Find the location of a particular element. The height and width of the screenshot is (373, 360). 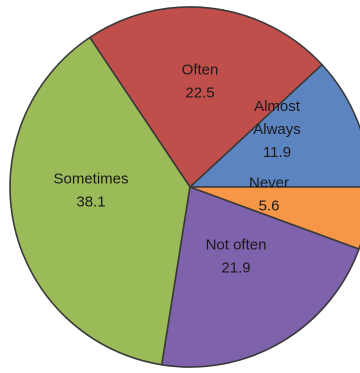

slice-value-text: 11.9 is located at coordinates (277, 152).